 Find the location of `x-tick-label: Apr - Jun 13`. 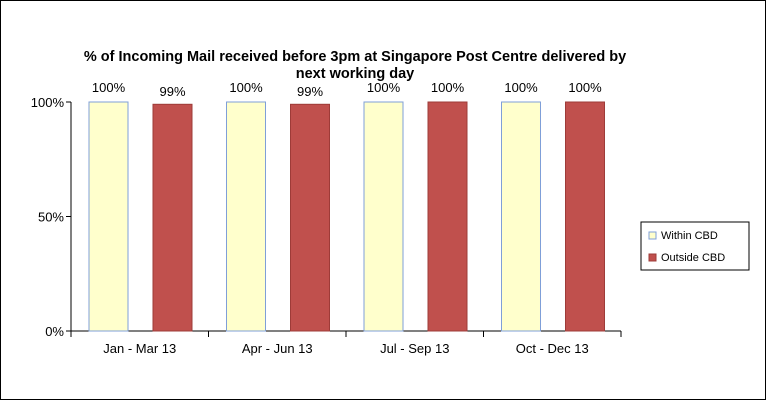

x-tick-label: Apr - Jun 13 is located at coordinates (277, 348).